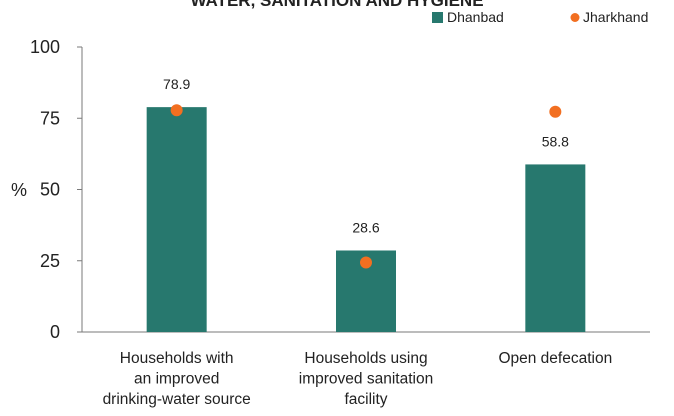 The width and height of the screenshot is (674, 416). What do you see at coordinates (50, 190) in the screenshot?
I see `y-tick-label-2: 50` at bounding box center [50, 190].